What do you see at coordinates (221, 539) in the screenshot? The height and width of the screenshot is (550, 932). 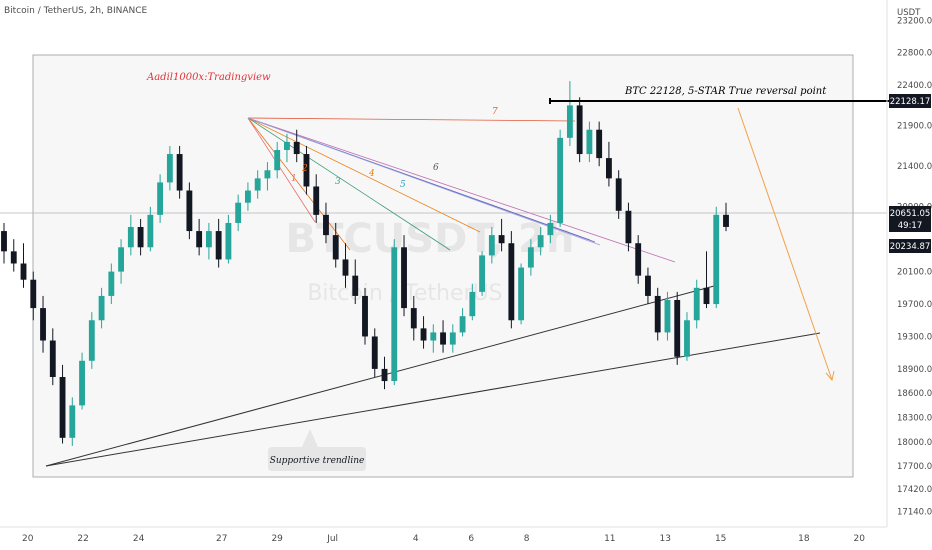 I see `time-tick-label: 27` at bounding box center [221, 539].